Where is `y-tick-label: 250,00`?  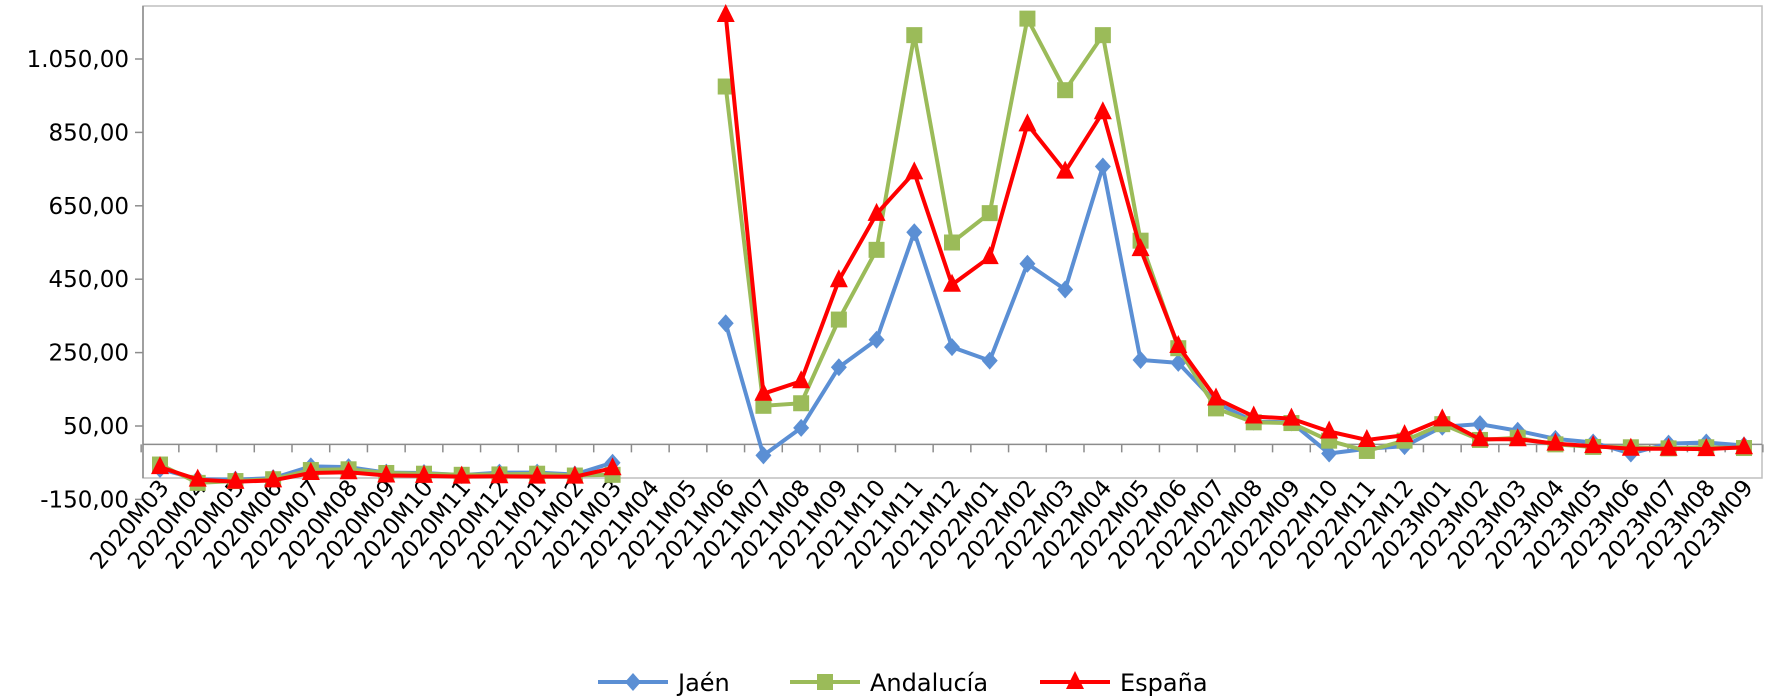 y-tick-label: 250,00 is located at coordinates (89, 354).